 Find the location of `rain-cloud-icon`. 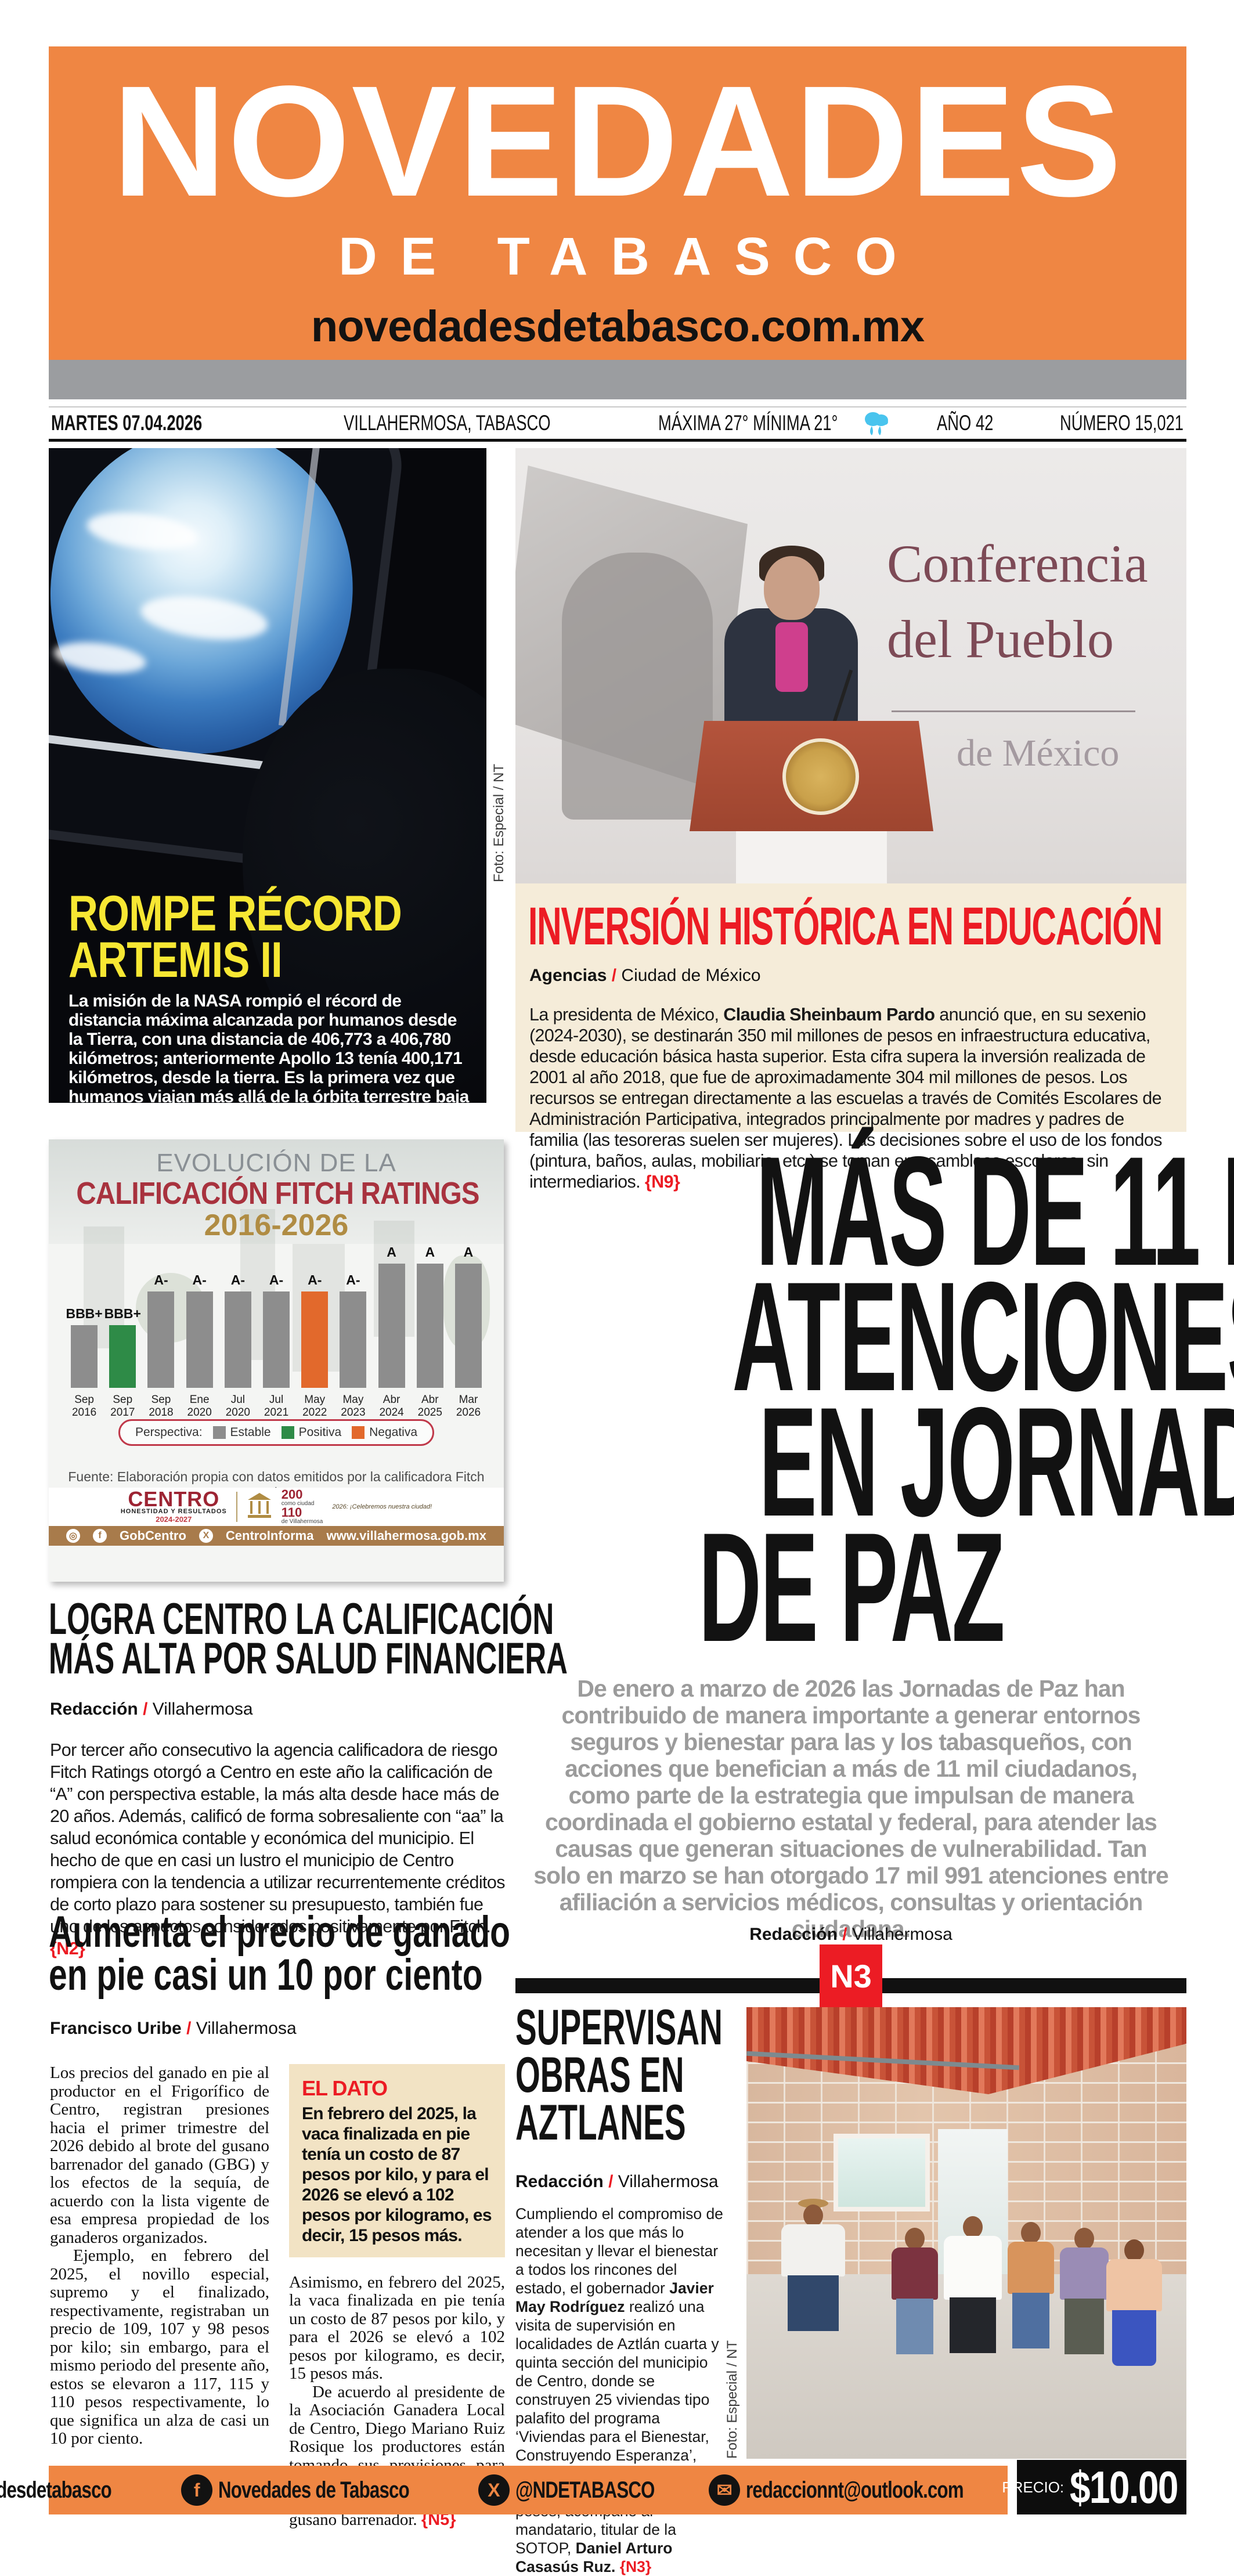

rain-cloud-icon is located at coordinates (876, 425).